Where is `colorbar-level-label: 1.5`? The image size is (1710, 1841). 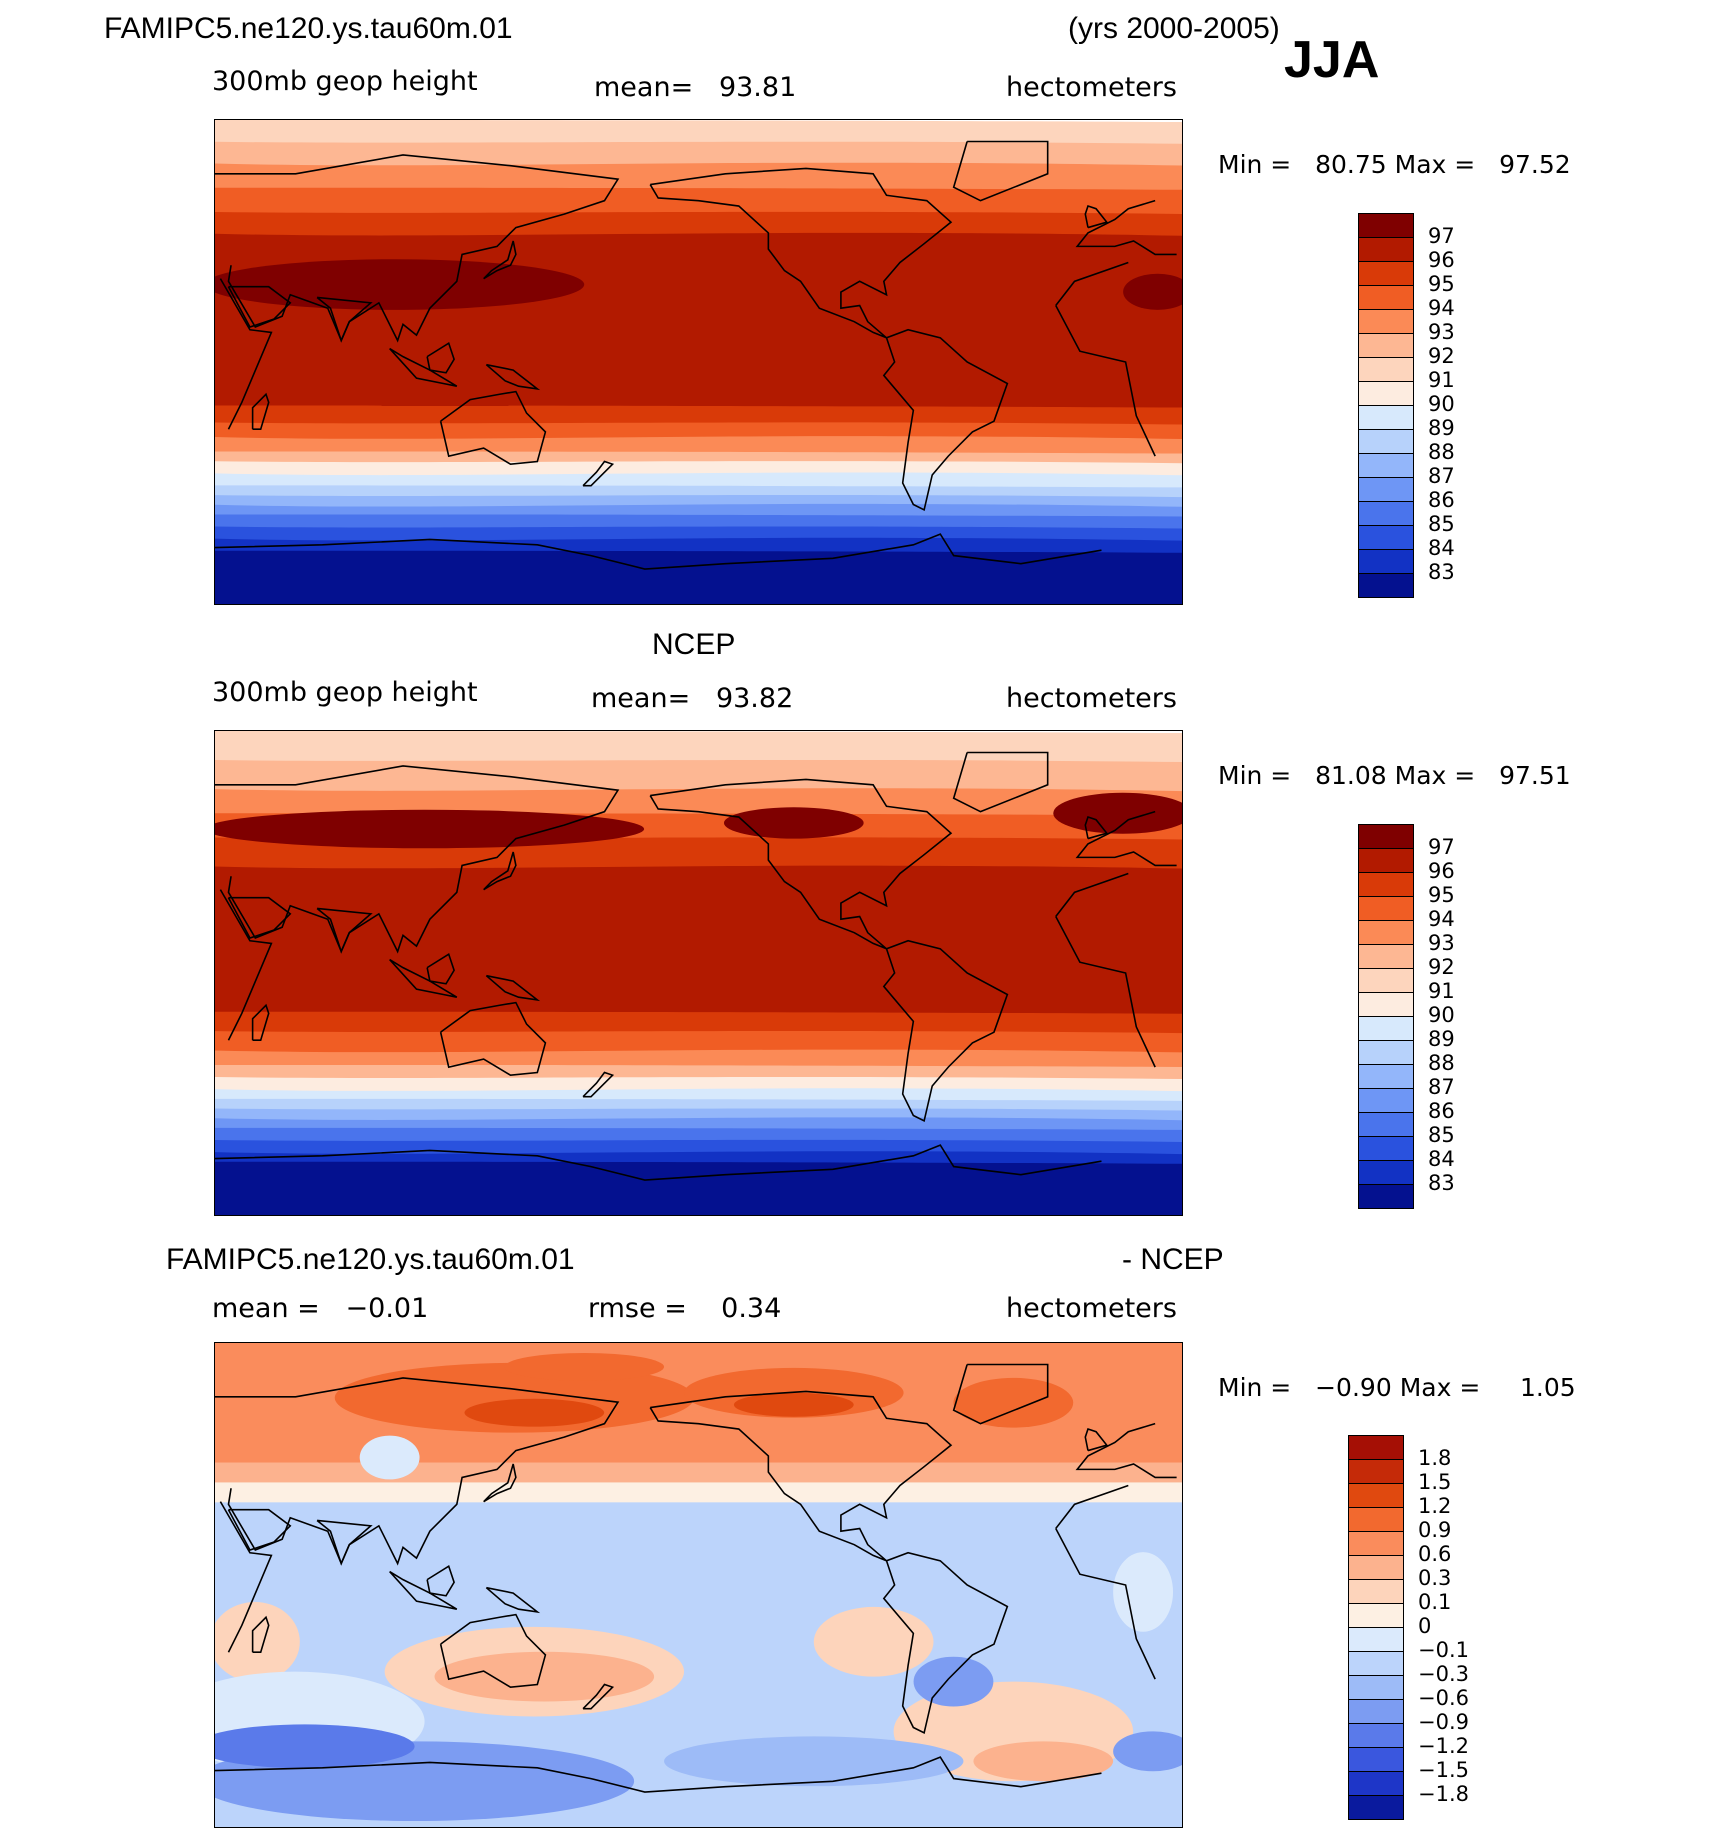
colorbar-level-label: 1.5 is located at coordinates (1435, 1482).